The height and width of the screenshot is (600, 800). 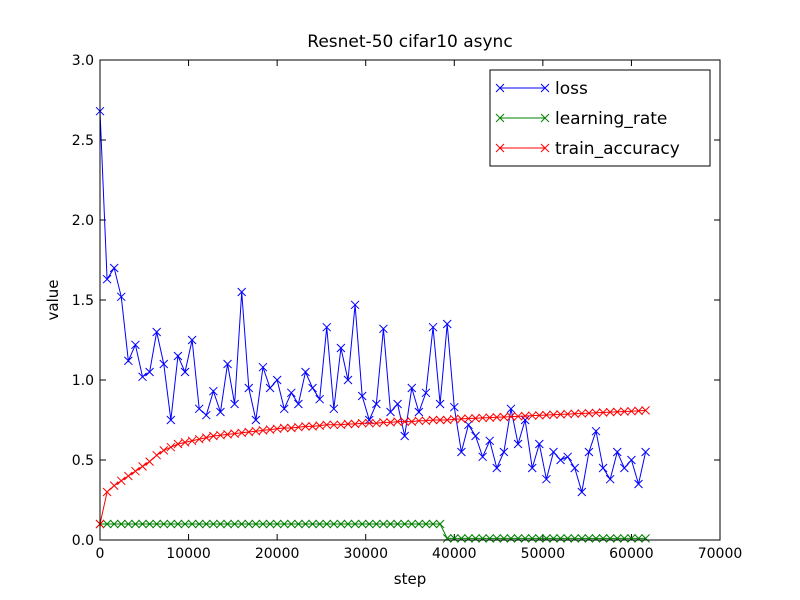 I want to click on x-tick-label: 0, so click(x=100, y=554).